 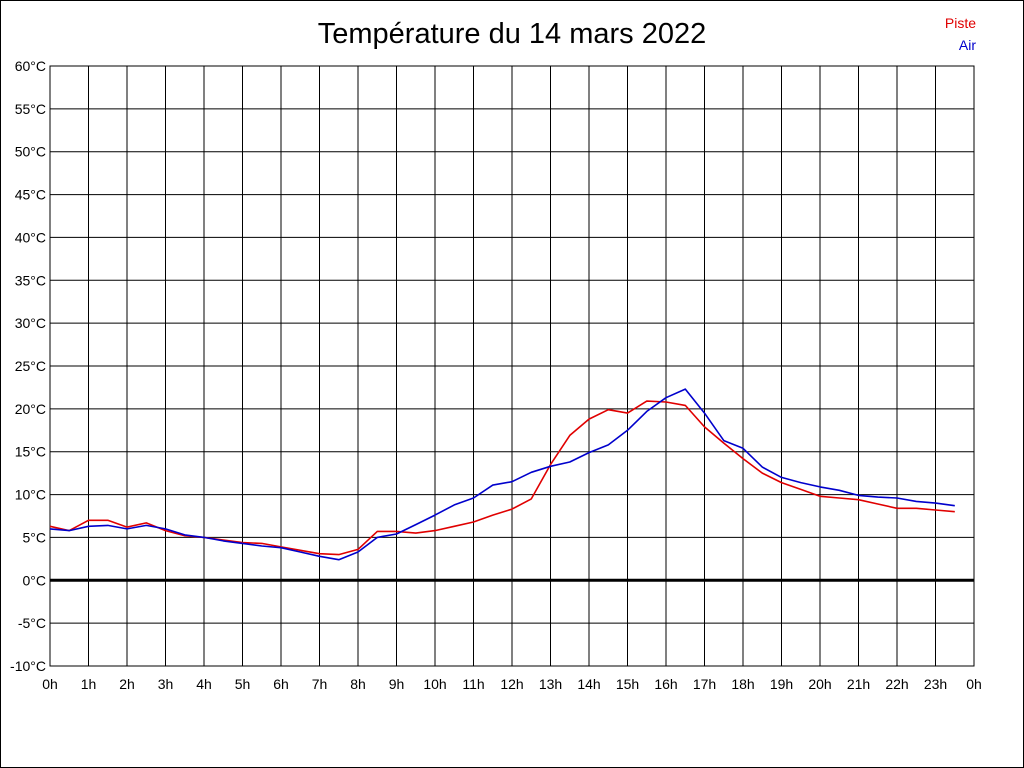 What do you see at coordinates (358, 684) in the screenshot?
I see `x-tick-label: 8h` at bounding box center [358, 684].